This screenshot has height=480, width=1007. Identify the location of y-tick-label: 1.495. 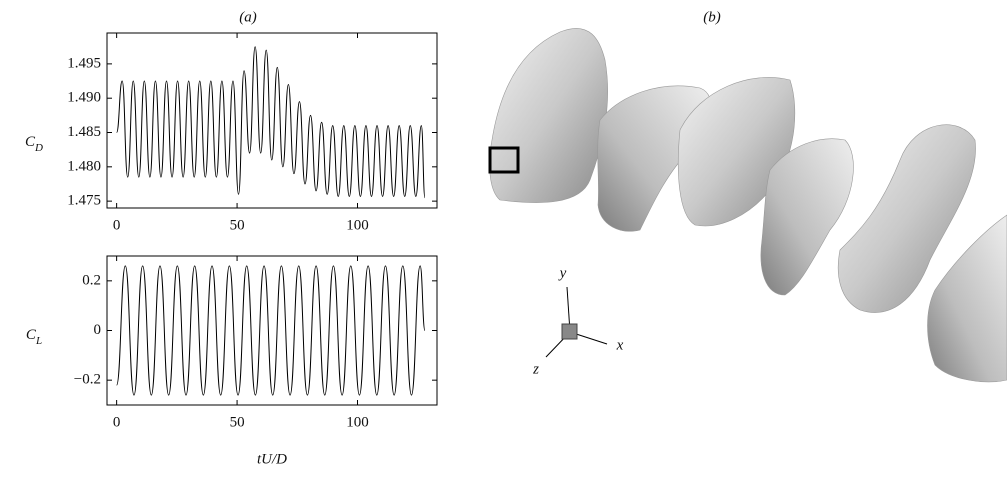
(84, 63).